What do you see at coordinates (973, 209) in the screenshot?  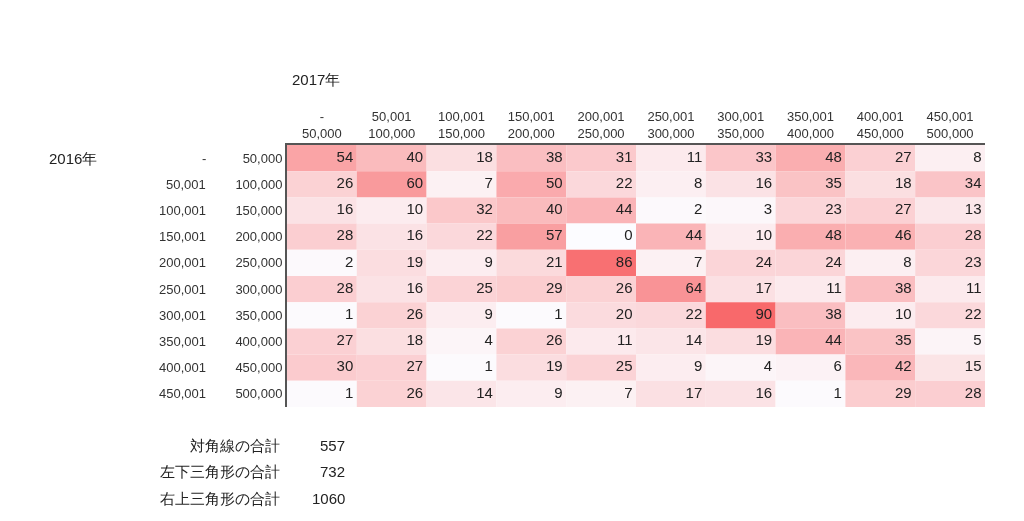 I see `data-label: 13` at bounding box center [973, 209].